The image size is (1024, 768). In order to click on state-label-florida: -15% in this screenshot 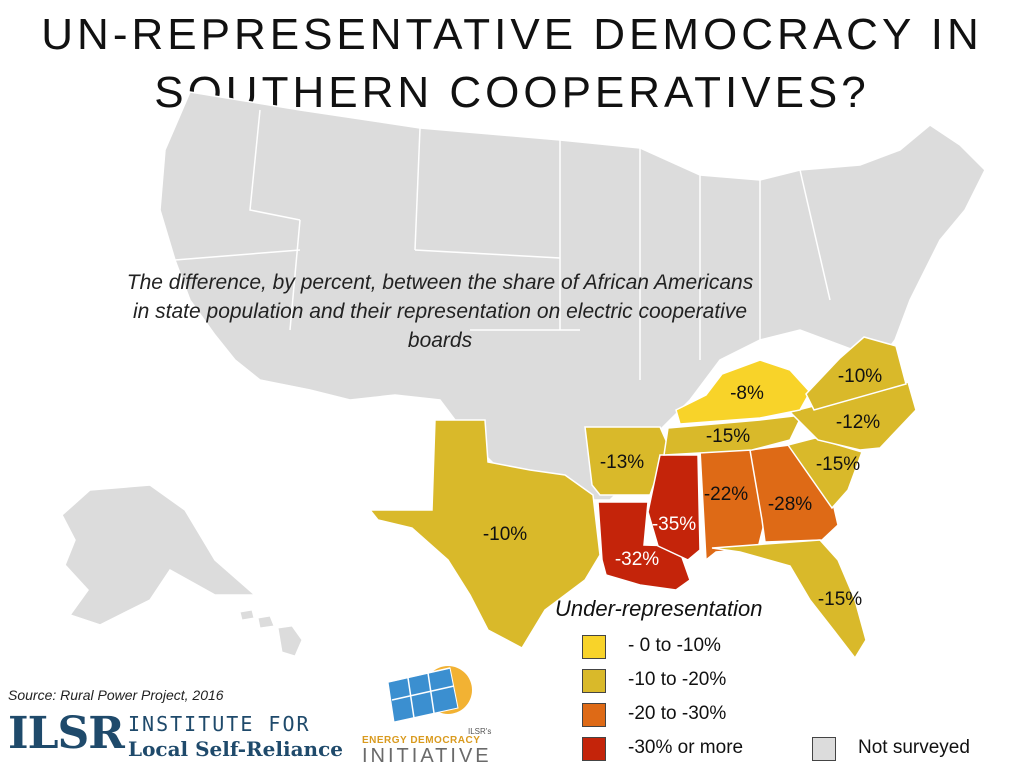, I will do `click(840, 599)`.